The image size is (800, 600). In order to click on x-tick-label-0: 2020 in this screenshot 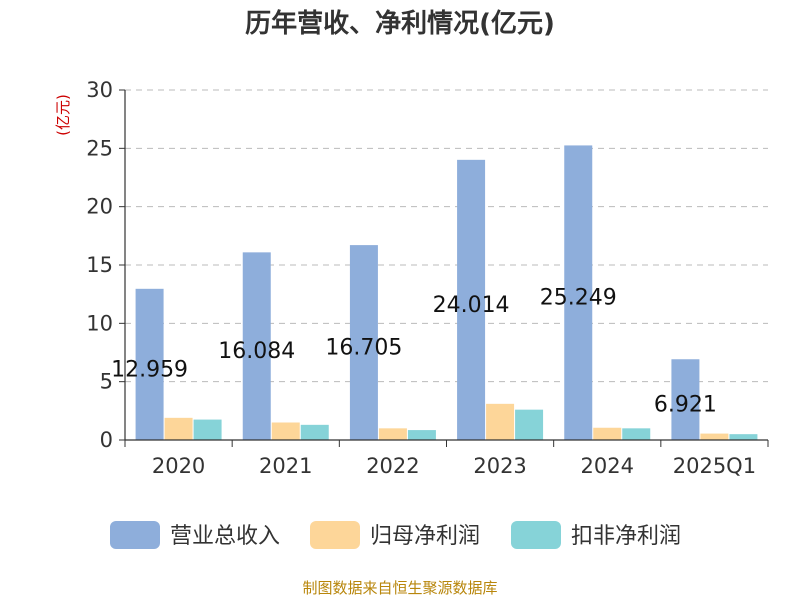, I will do `click(178, 466)`.